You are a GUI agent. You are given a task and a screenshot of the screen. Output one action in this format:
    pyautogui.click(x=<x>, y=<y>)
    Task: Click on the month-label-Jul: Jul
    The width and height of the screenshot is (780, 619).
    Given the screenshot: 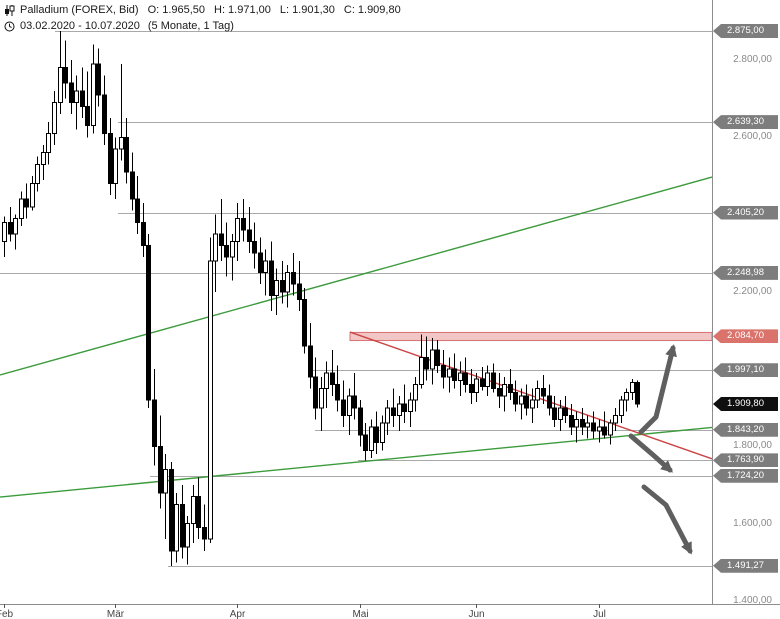 What is the action you would take?
    pyautogui.click(x=599, y=614)
    